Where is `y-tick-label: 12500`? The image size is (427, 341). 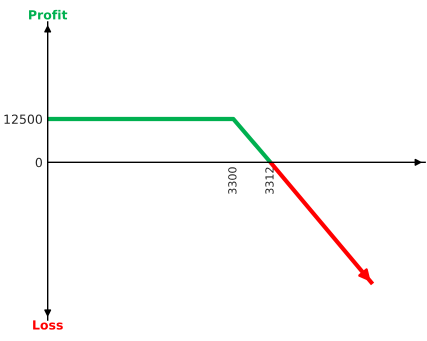
y-tick-label: 12500 is located at coordinates (23, 119).